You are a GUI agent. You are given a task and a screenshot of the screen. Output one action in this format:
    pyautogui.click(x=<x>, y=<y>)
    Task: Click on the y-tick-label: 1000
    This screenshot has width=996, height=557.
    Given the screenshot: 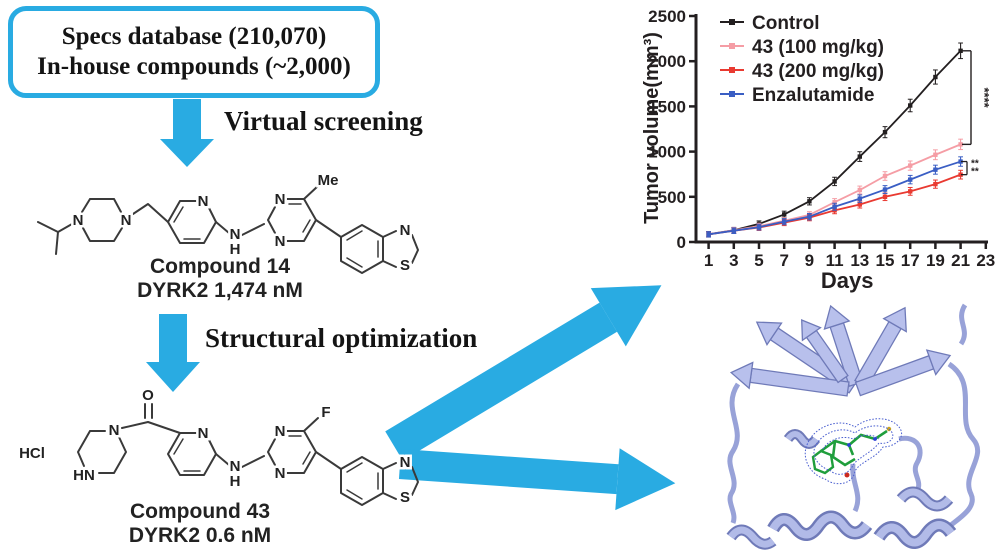 What is the action you would take?
    pyautogui.click(x=667, y=152)
    